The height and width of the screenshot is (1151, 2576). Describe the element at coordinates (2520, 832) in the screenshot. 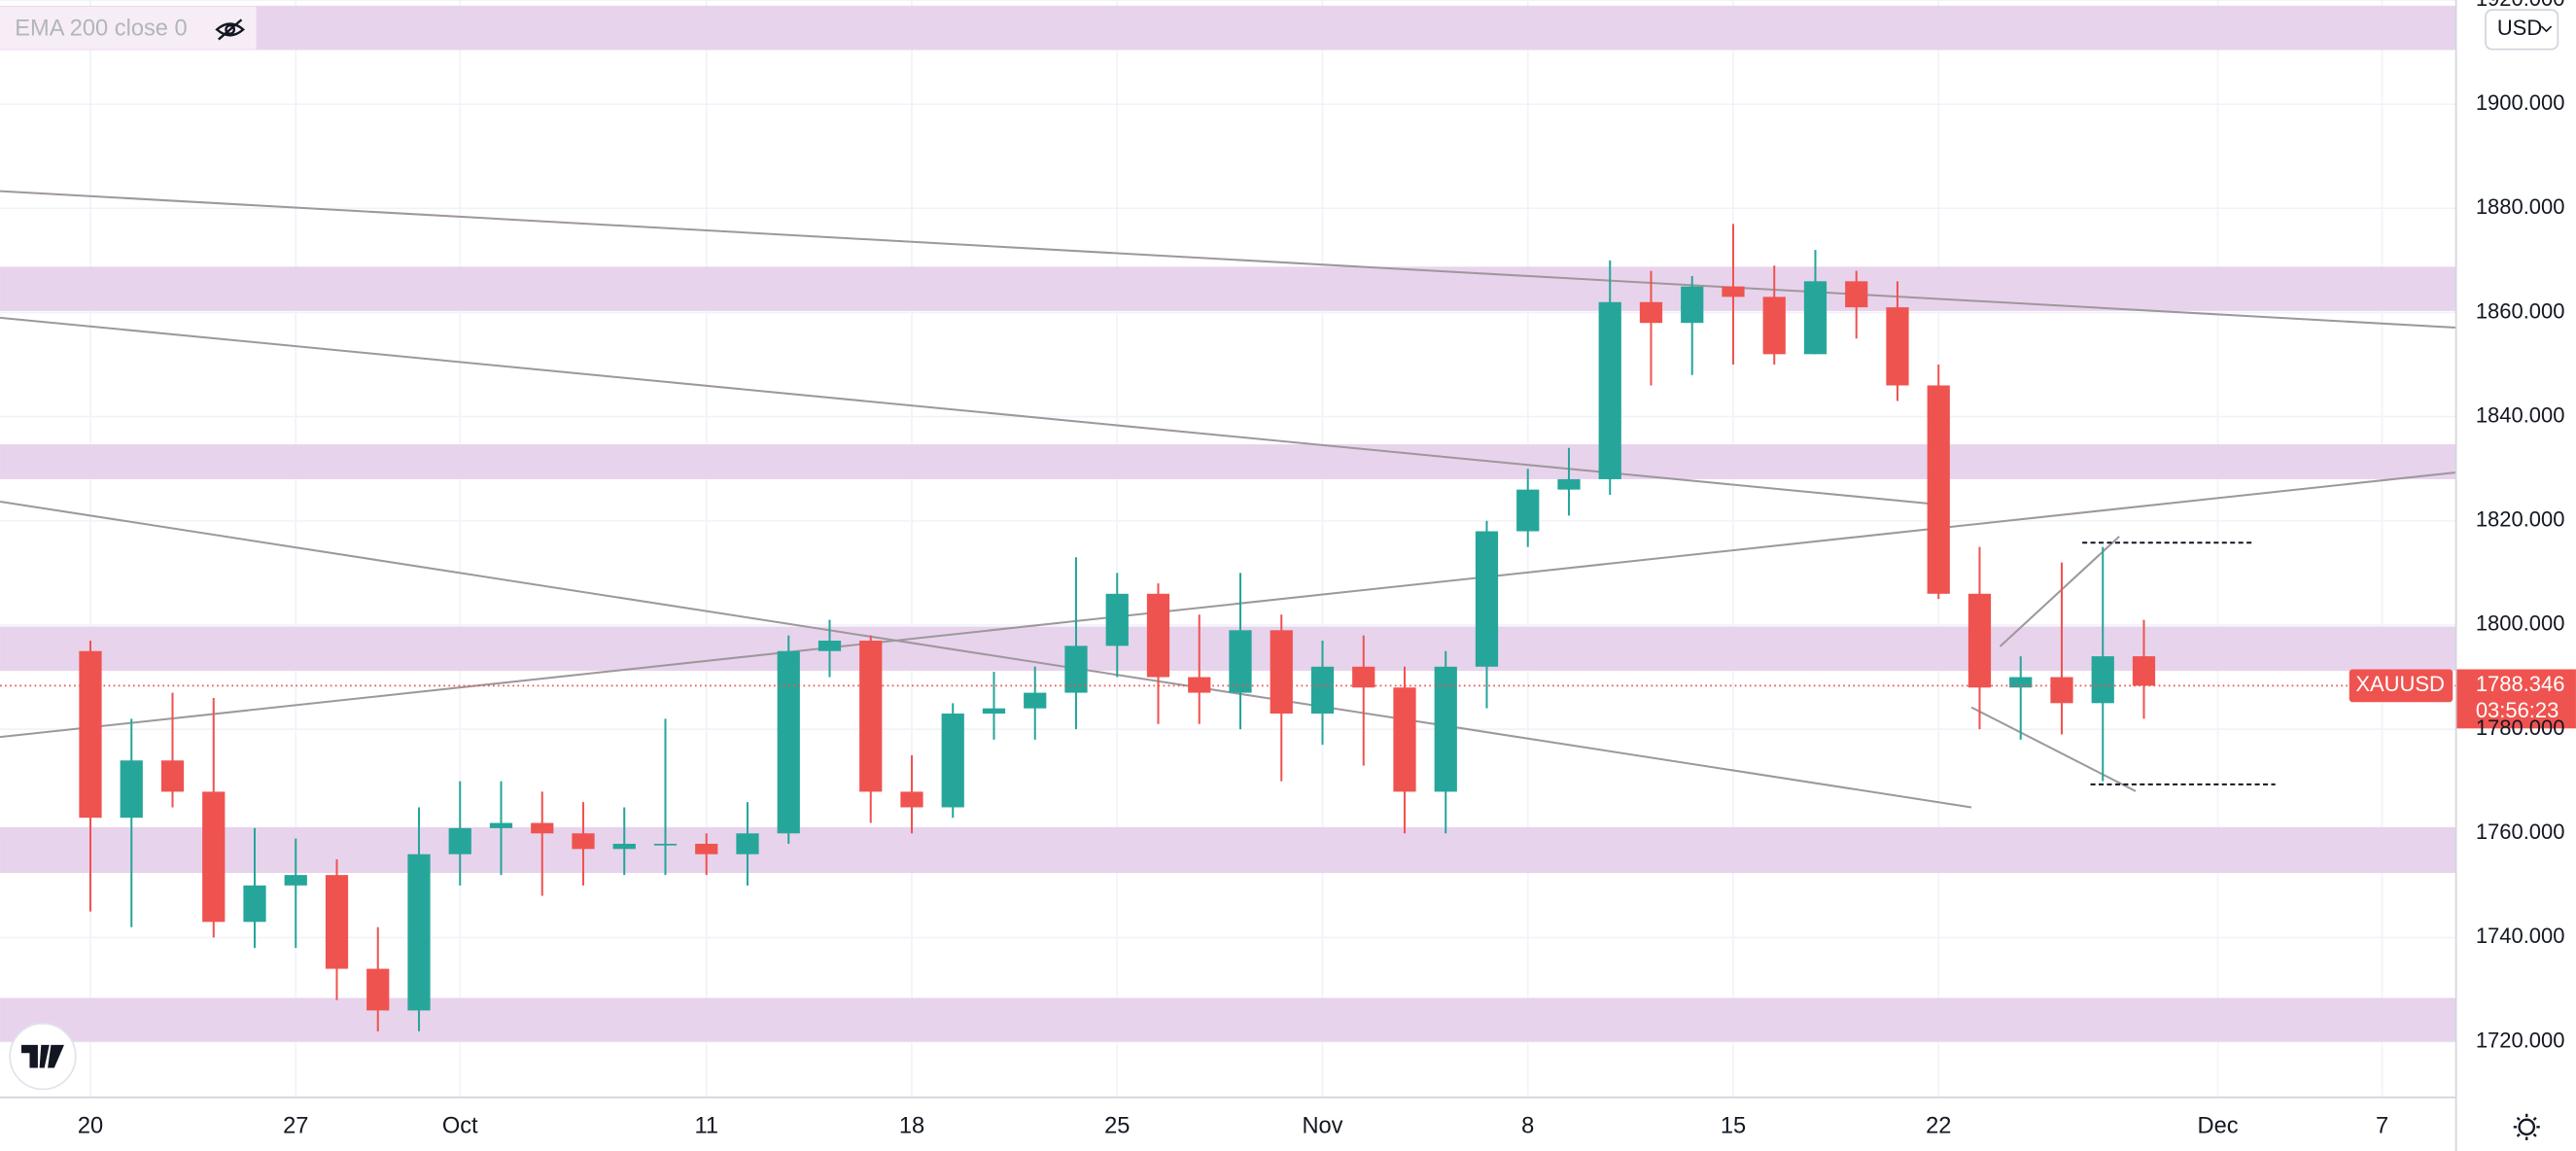

I see `y-tick-label: 1760.000` at that location.